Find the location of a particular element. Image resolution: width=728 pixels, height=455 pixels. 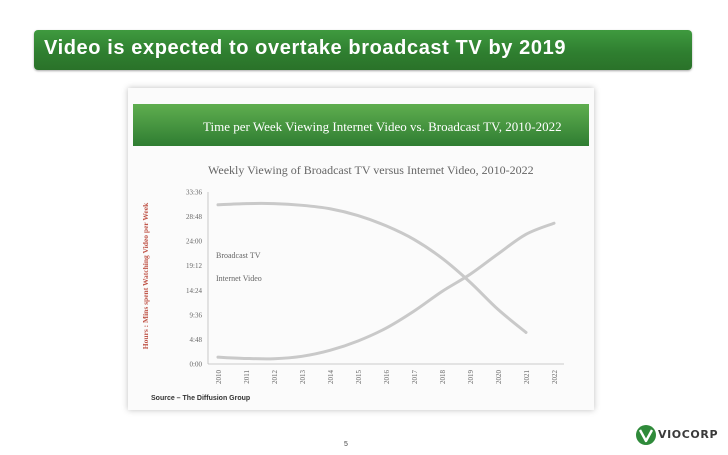

x-tick-label: 2011 is located at coordinates (247, 377).